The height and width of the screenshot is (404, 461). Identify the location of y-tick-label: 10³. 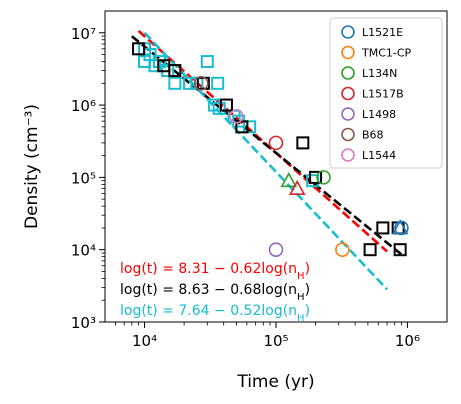
(83, 323).